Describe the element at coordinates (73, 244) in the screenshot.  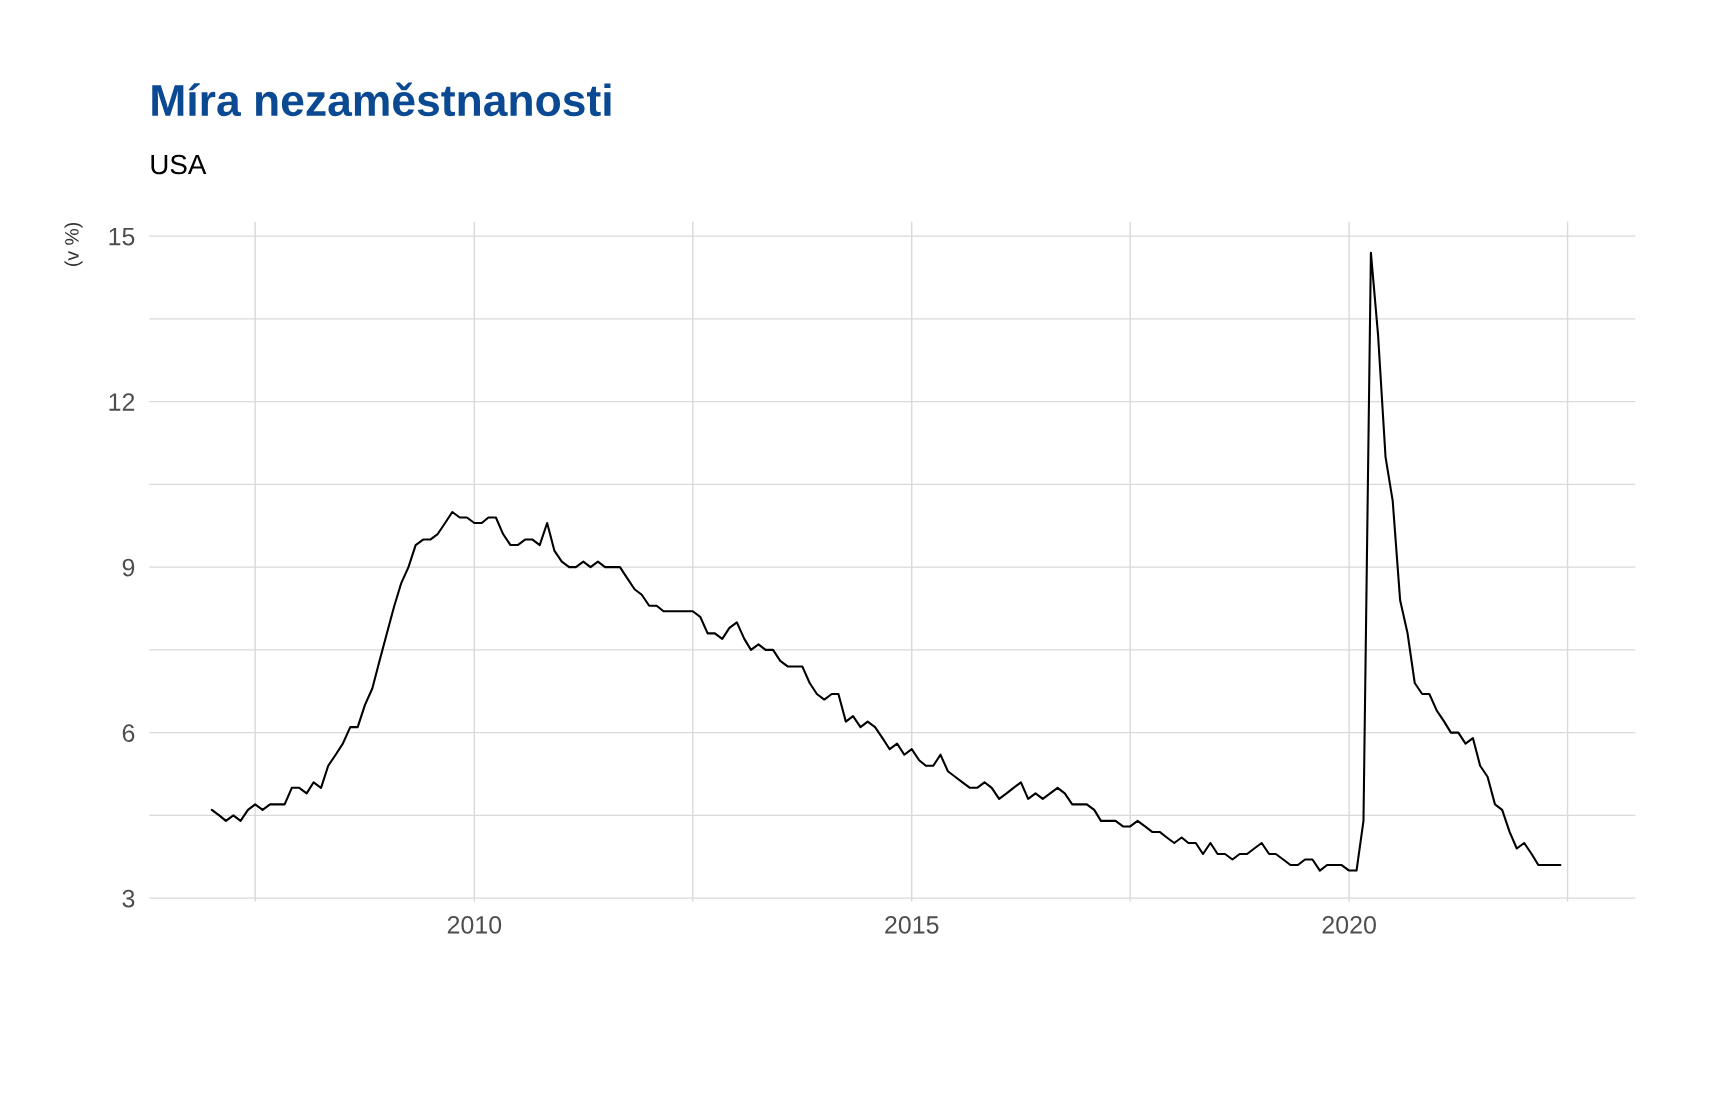
I see `y-axis-title: (v %)` at that location.